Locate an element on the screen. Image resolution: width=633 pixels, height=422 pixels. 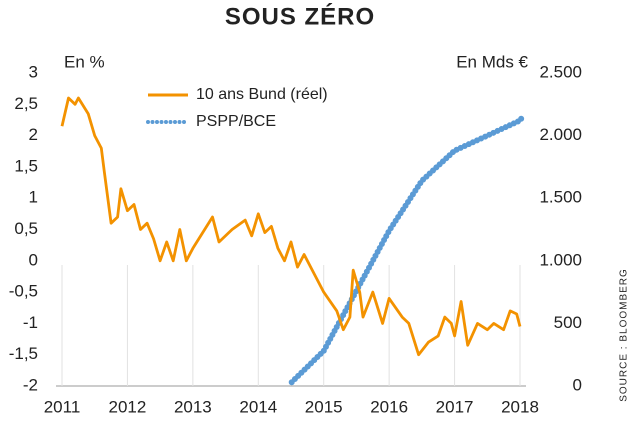
y-tick-label: 0 is located at coordinates (33, 259).